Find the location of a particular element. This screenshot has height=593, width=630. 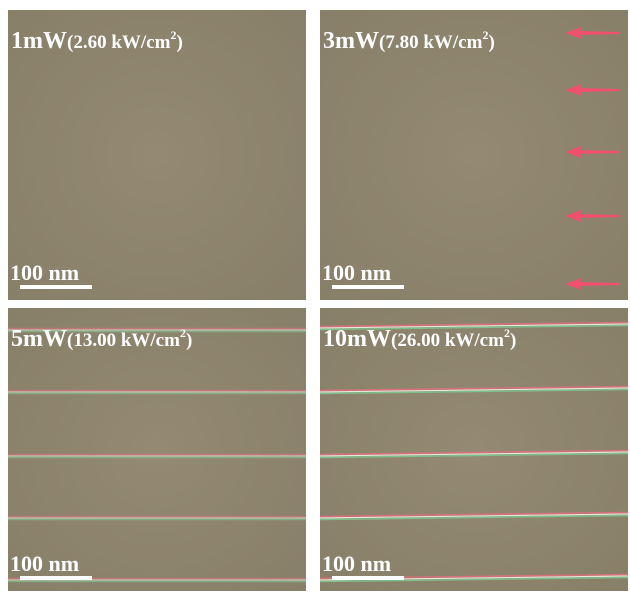

panel-label: 3mW(7.80 kW/cm2) is located at coordinates (409, 41).